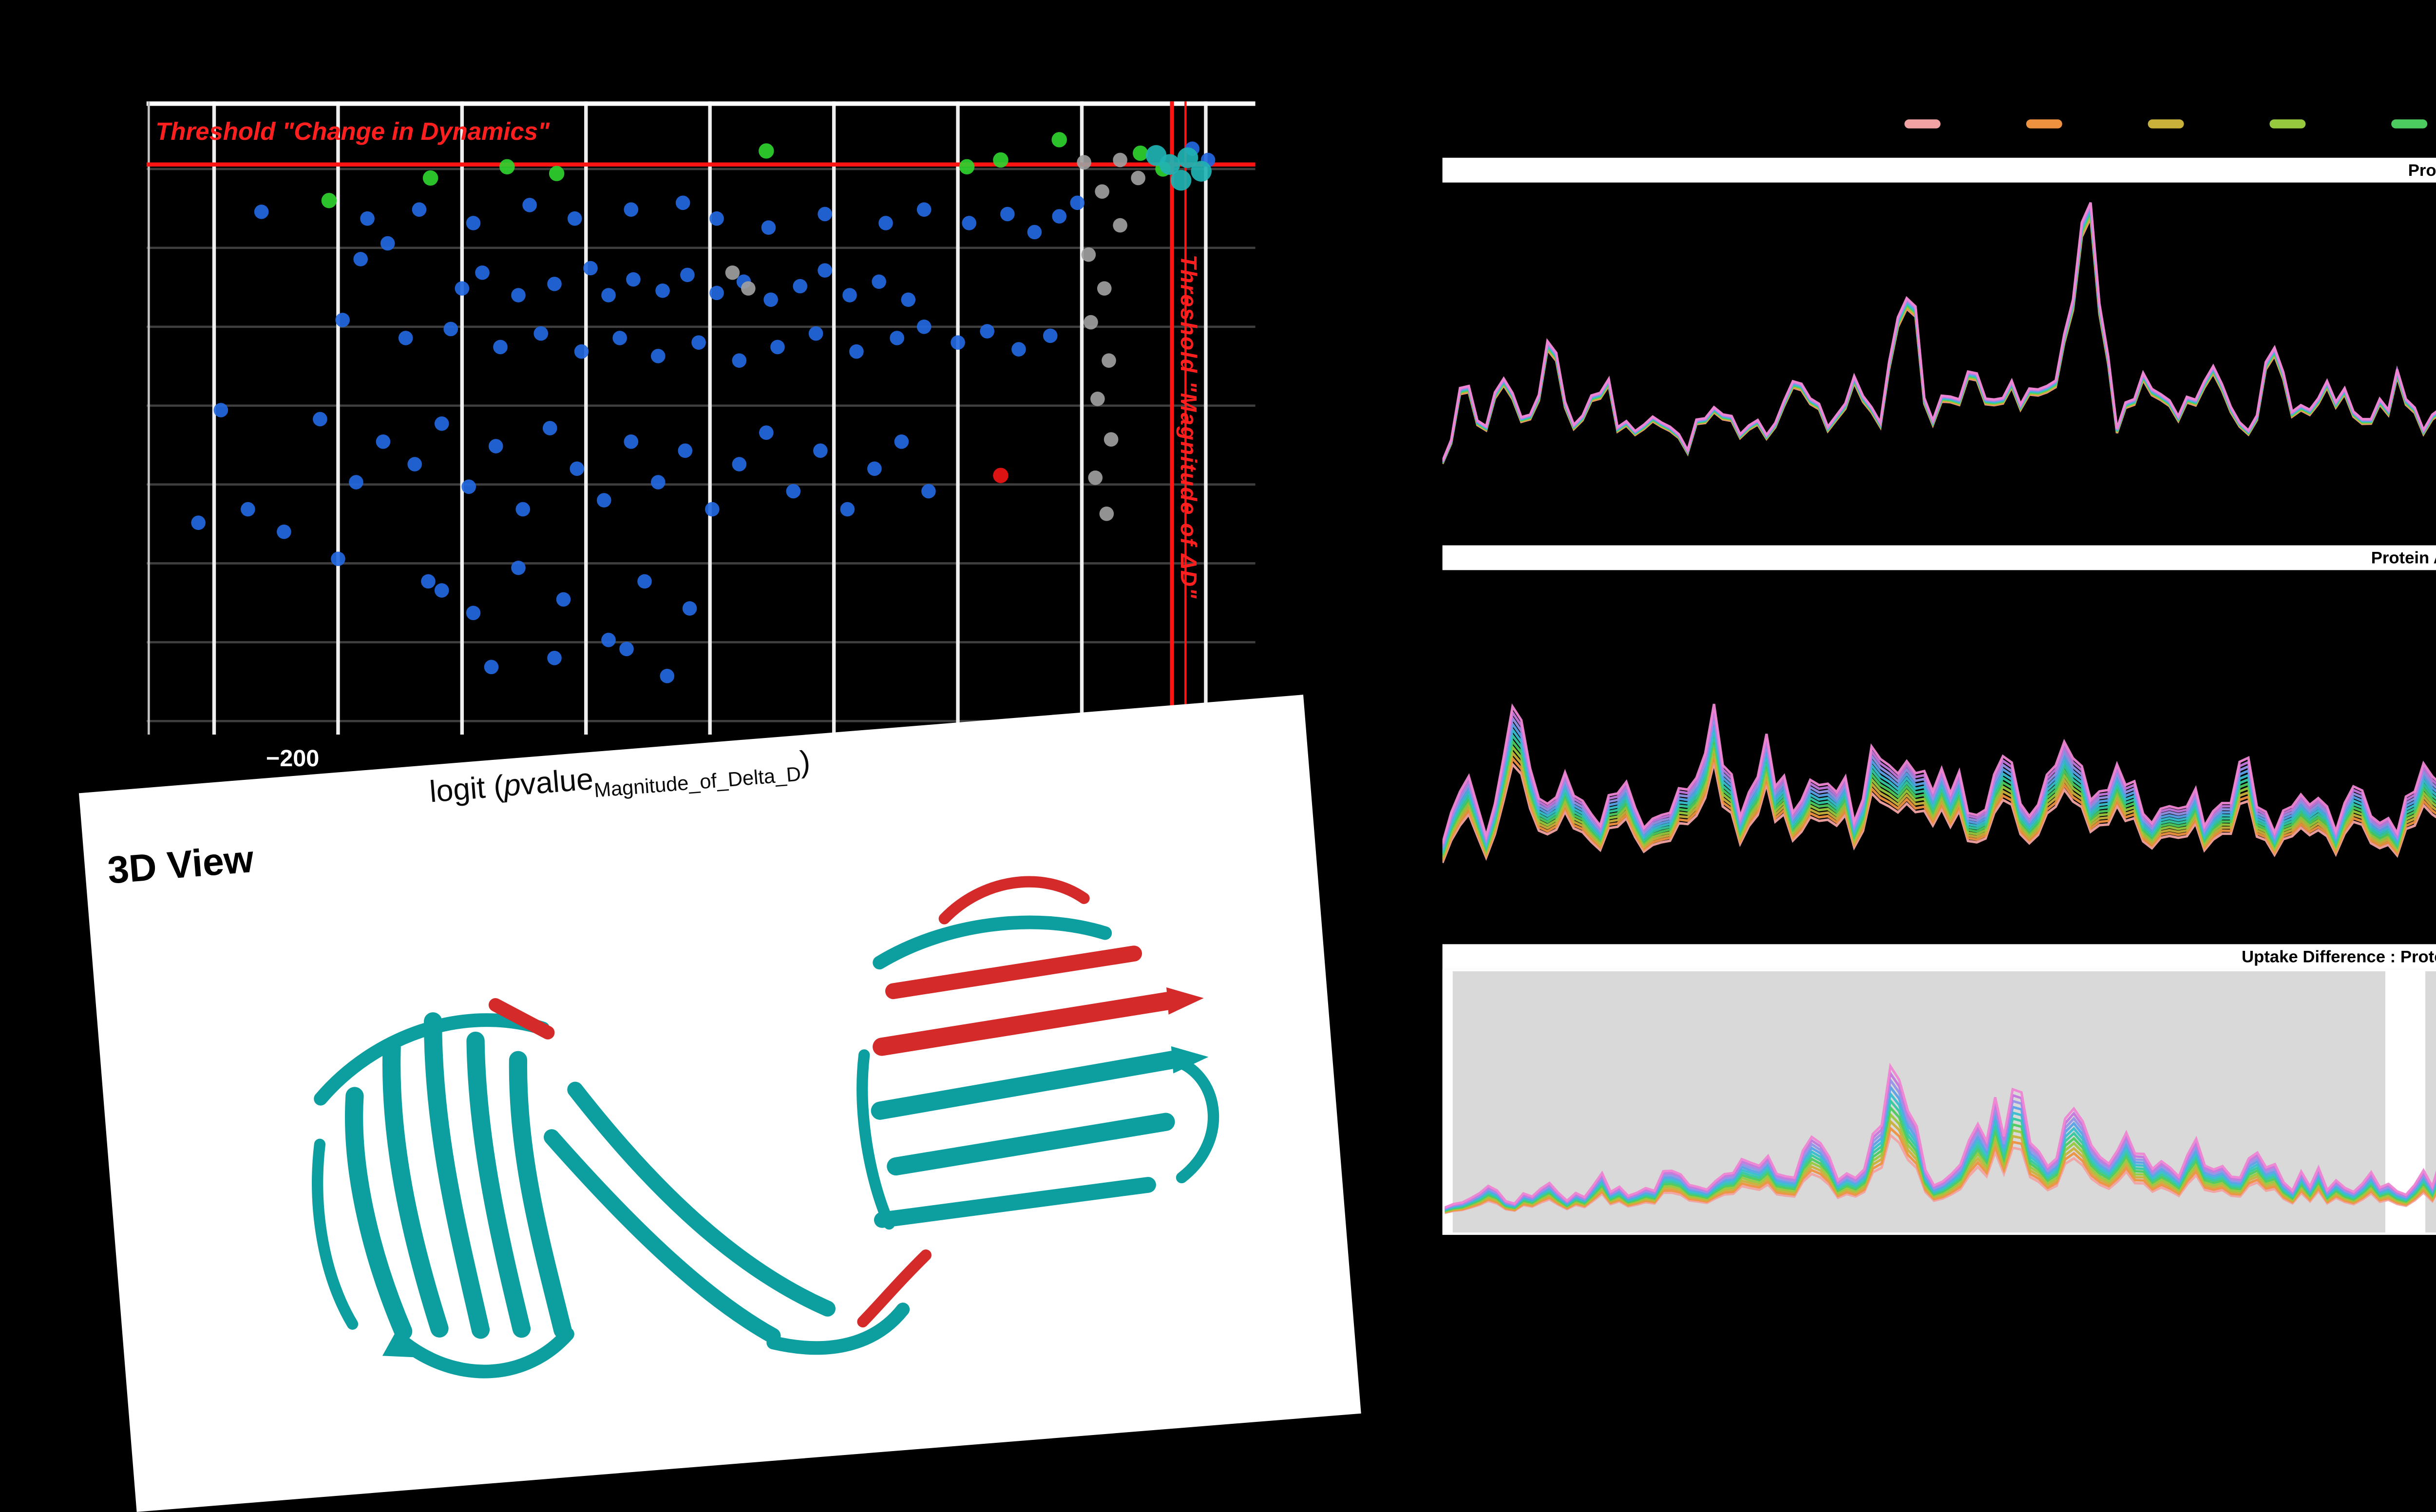 The width and height of the screenshot is (2436, 1512). I want to click on x-axis-label-p: p, so click(512, 785).